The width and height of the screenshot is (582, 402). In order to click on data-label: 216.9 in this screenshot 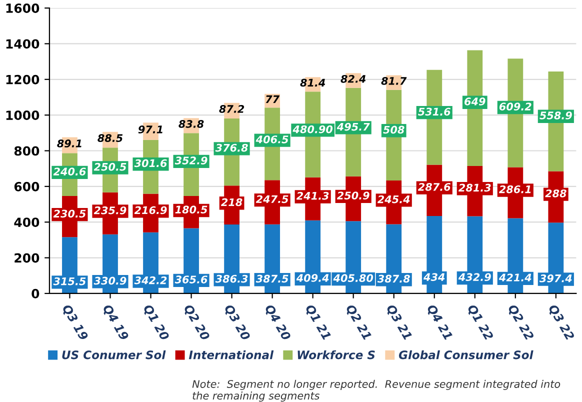, I will do `click(150, 210)`.